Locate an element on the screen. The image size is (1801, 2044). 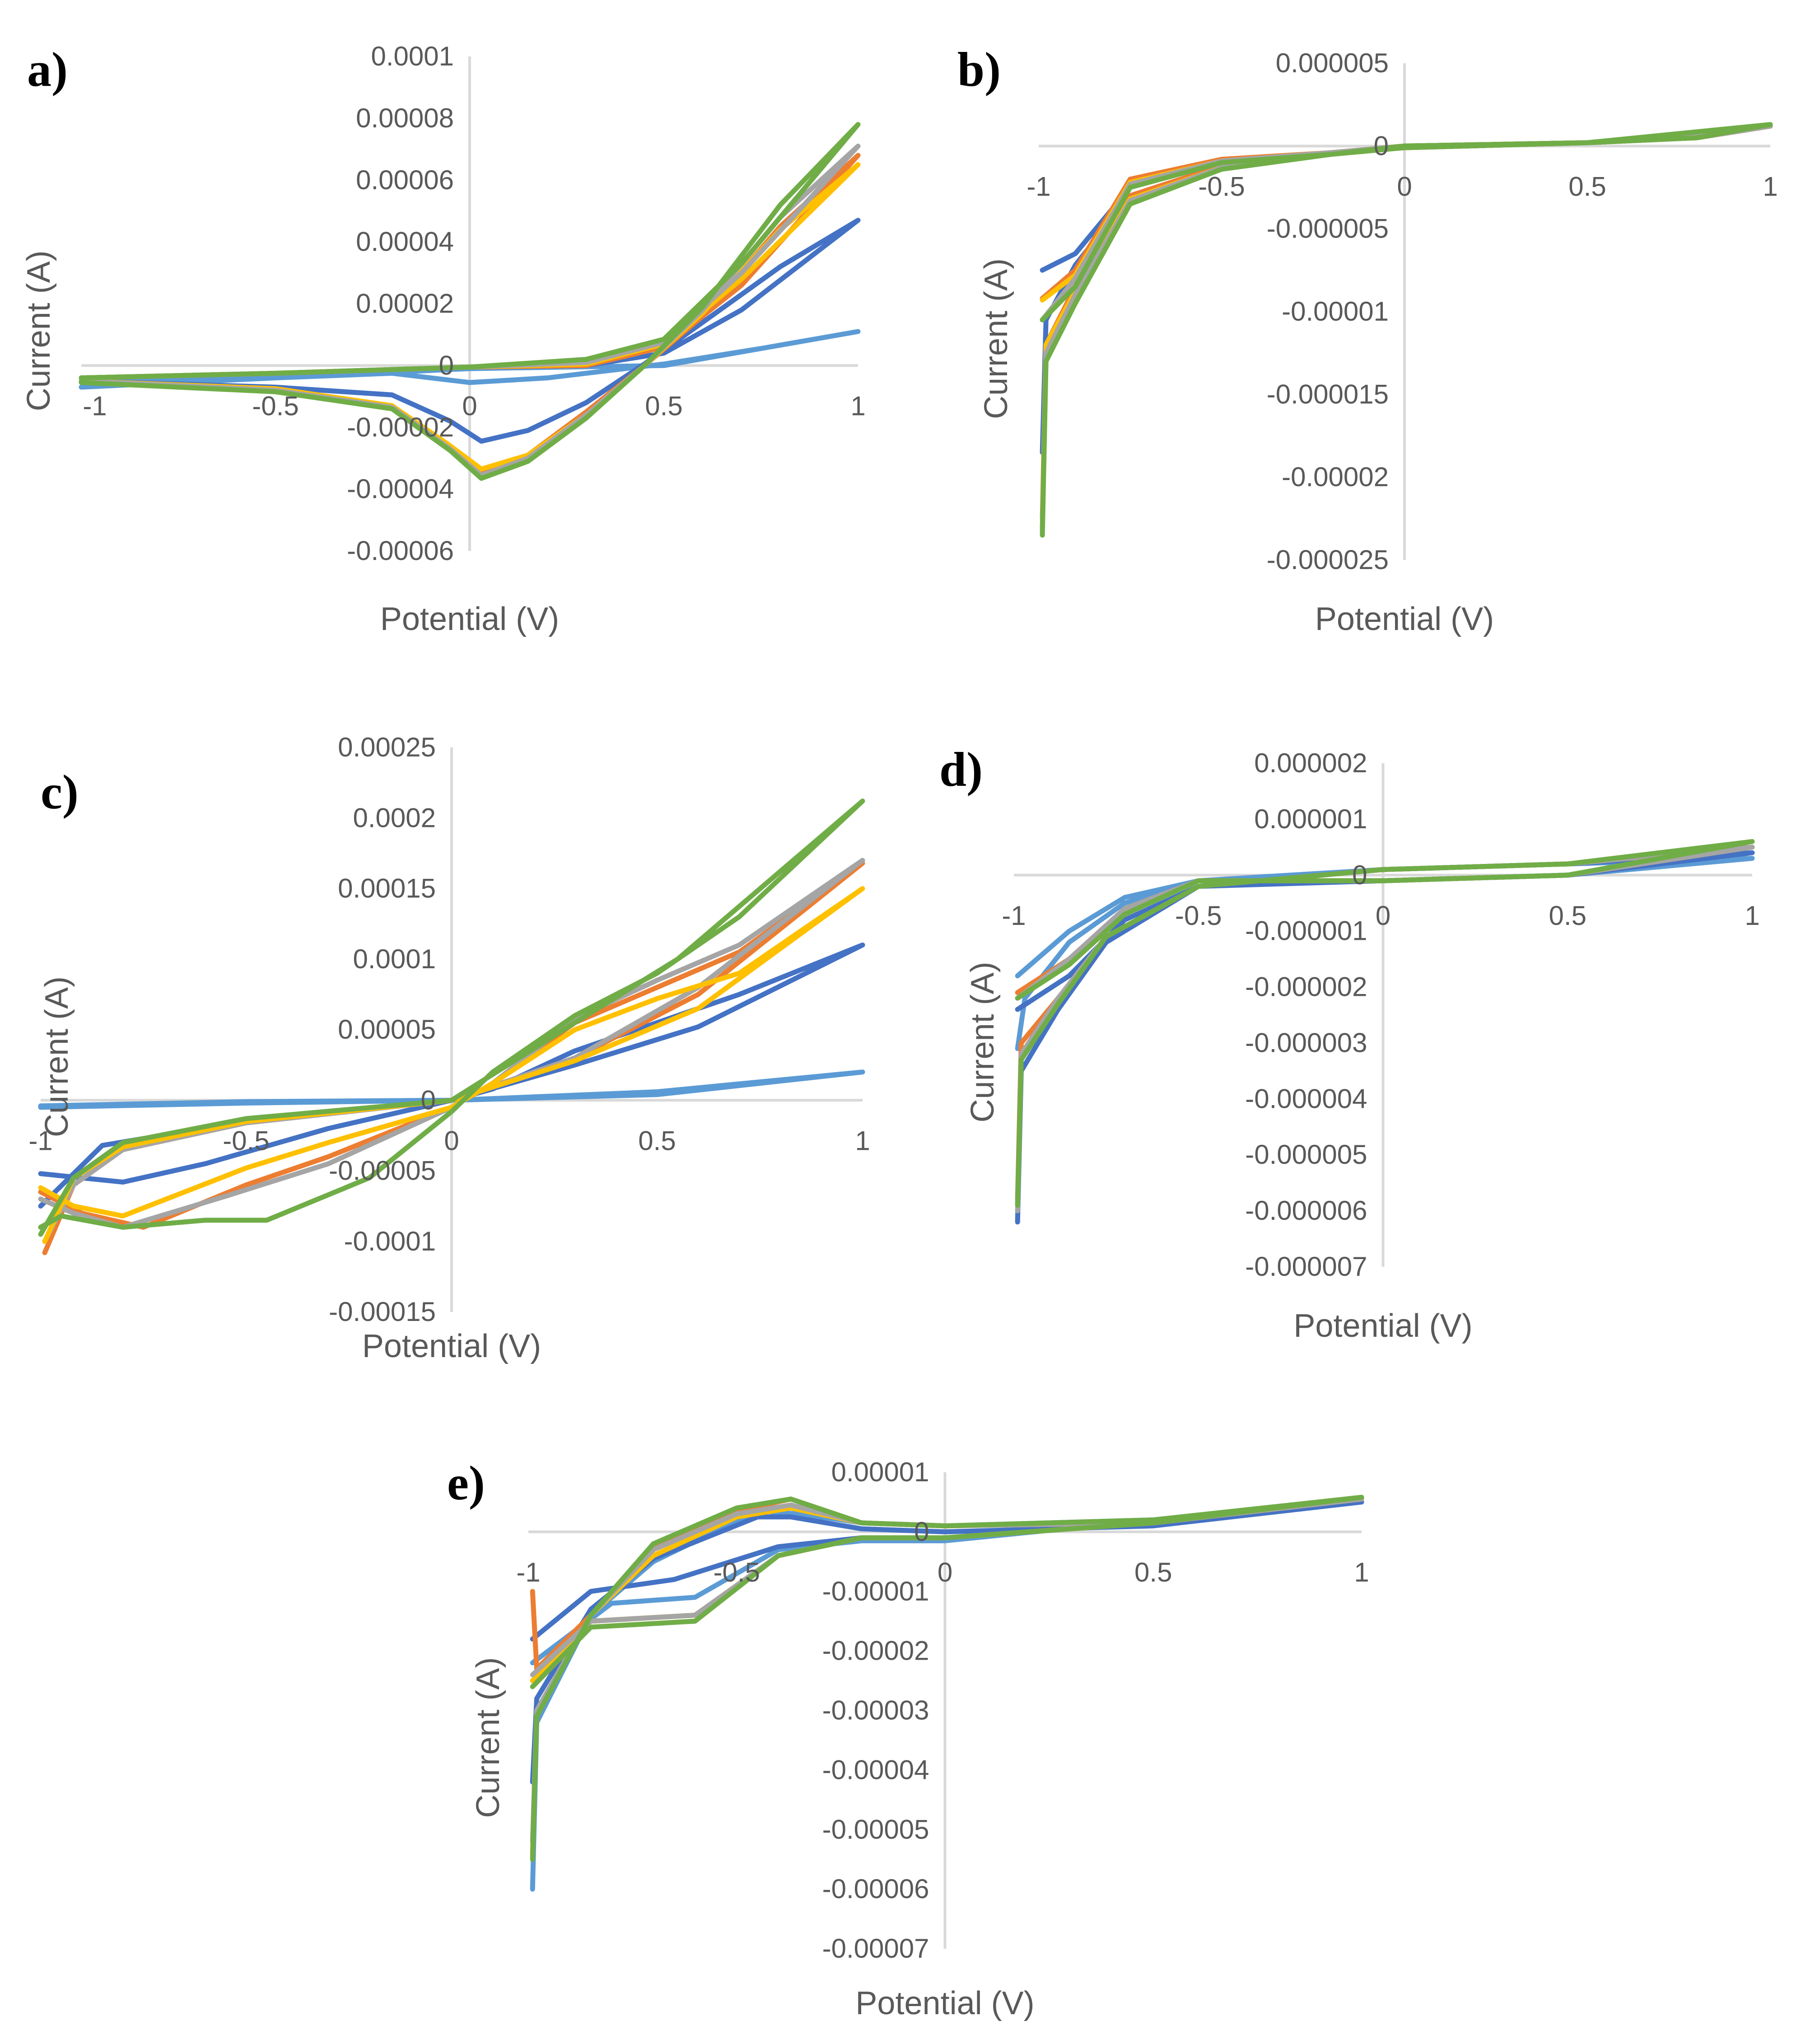
y-tick-label: 0.000001 is located at coordinates (1310, 819).